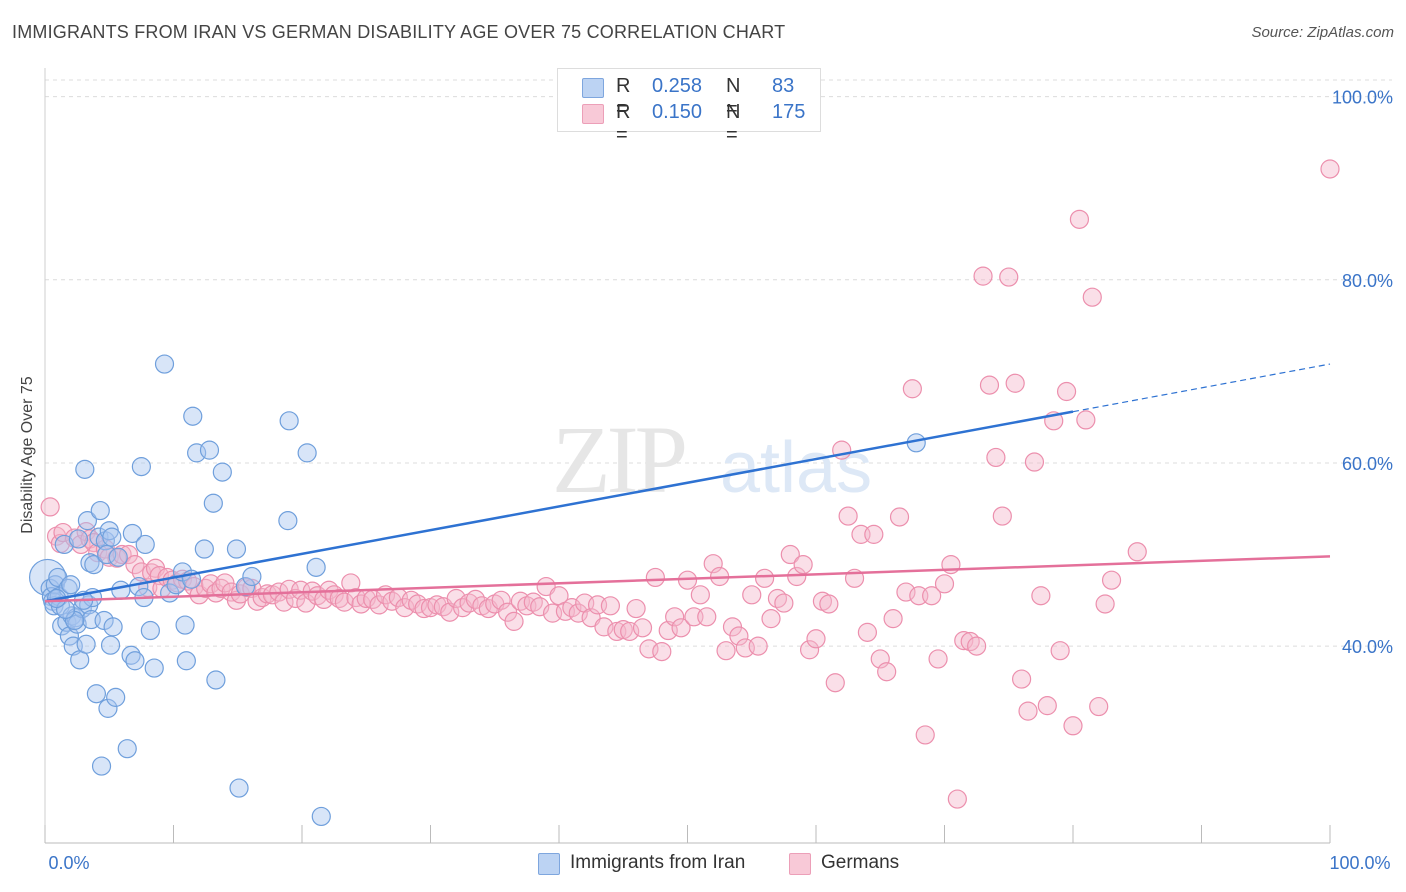  What do you see at coordinates (677, 86) in the screenshot?
I see `legend-r-value: 0.258` at bounding box center [677, 86].